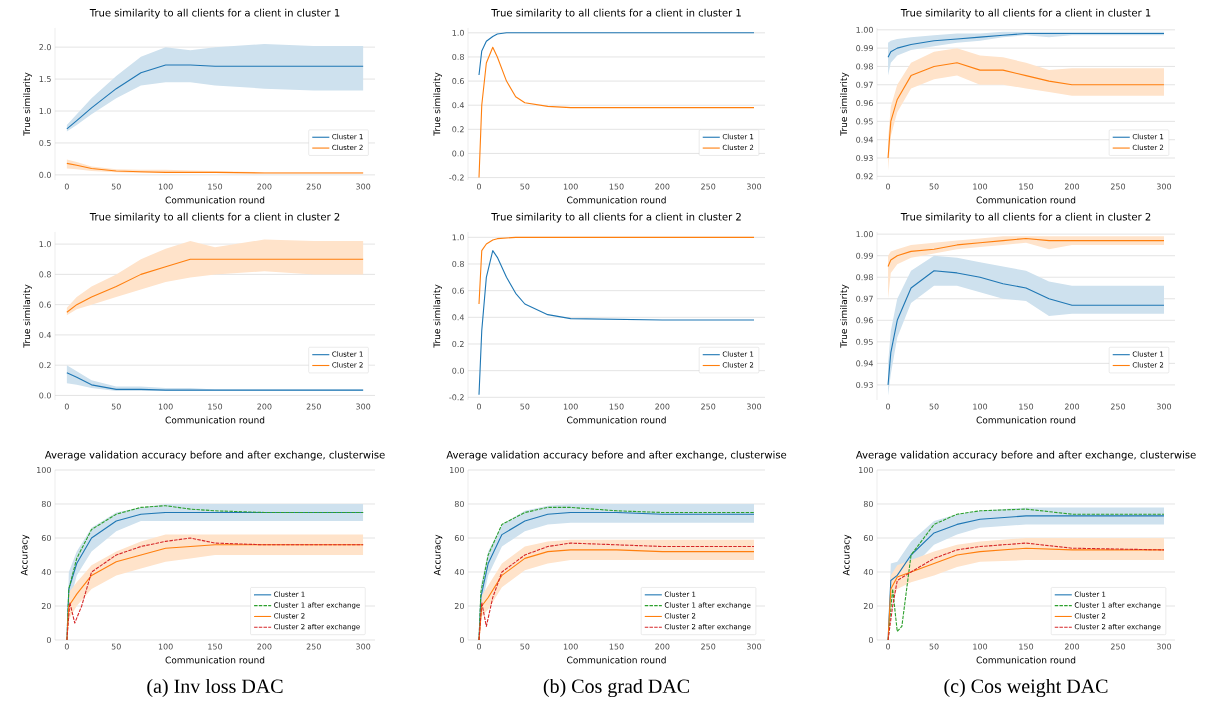 The image size is (1212, 710). I want to click on text: (b) Cos grad DAC, so click(616, 688).